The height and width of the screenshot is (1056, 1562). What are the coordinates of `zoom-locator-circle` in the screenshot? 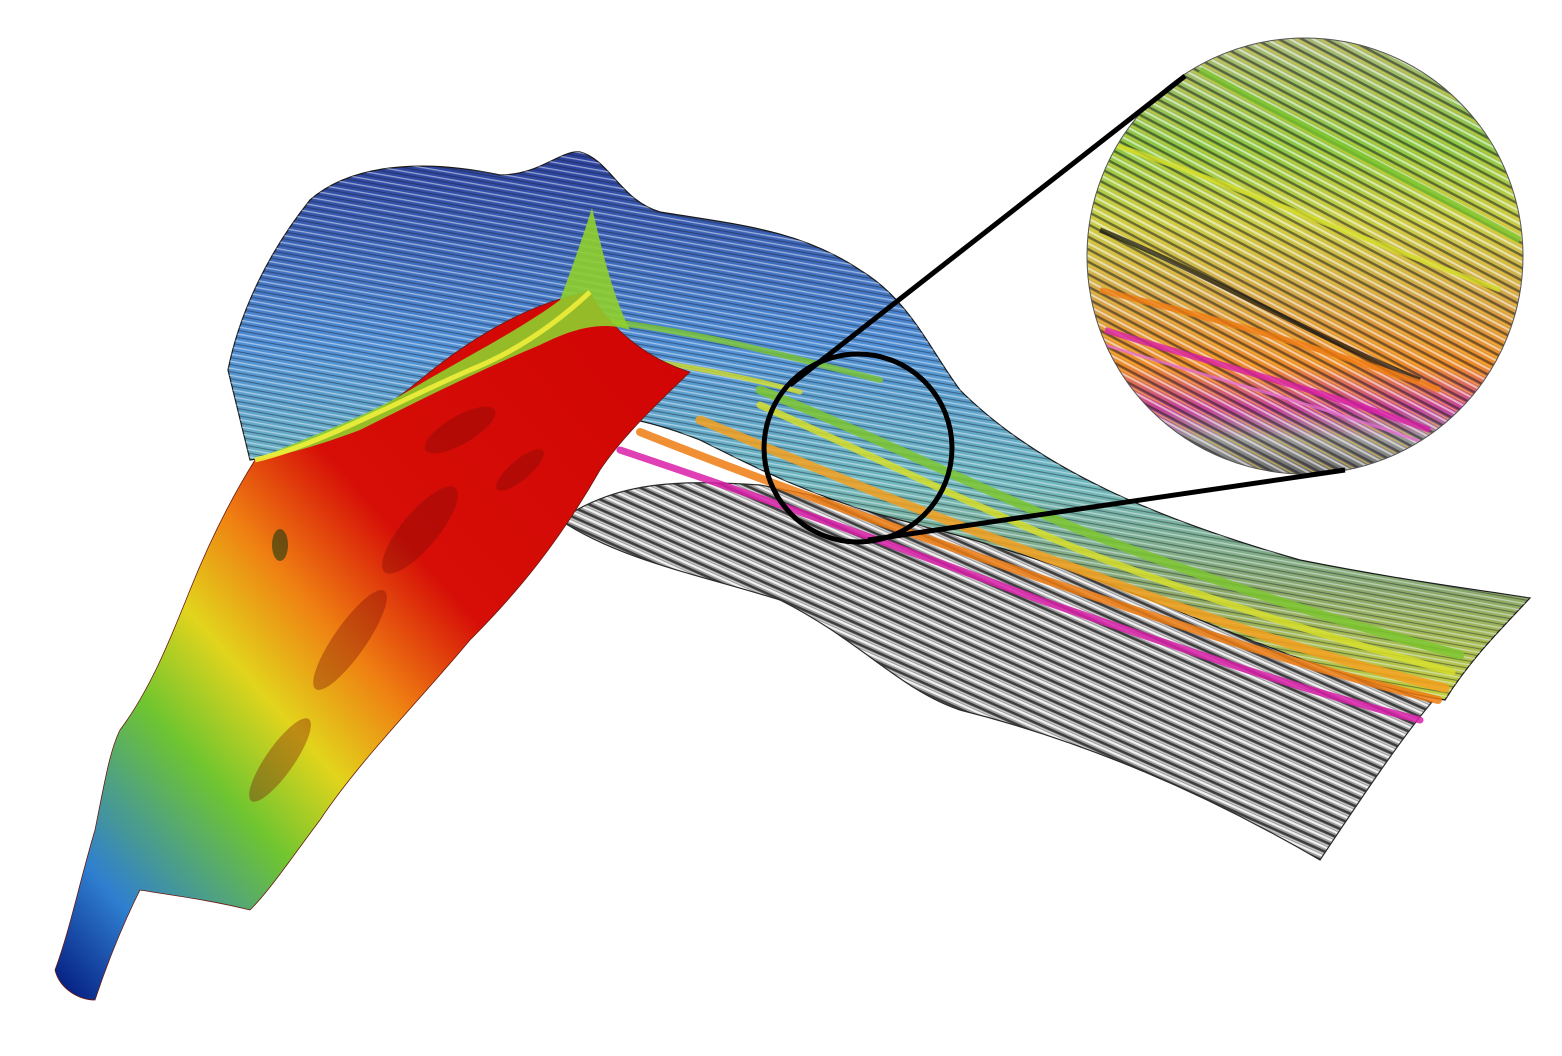 It's located at (858, 448).